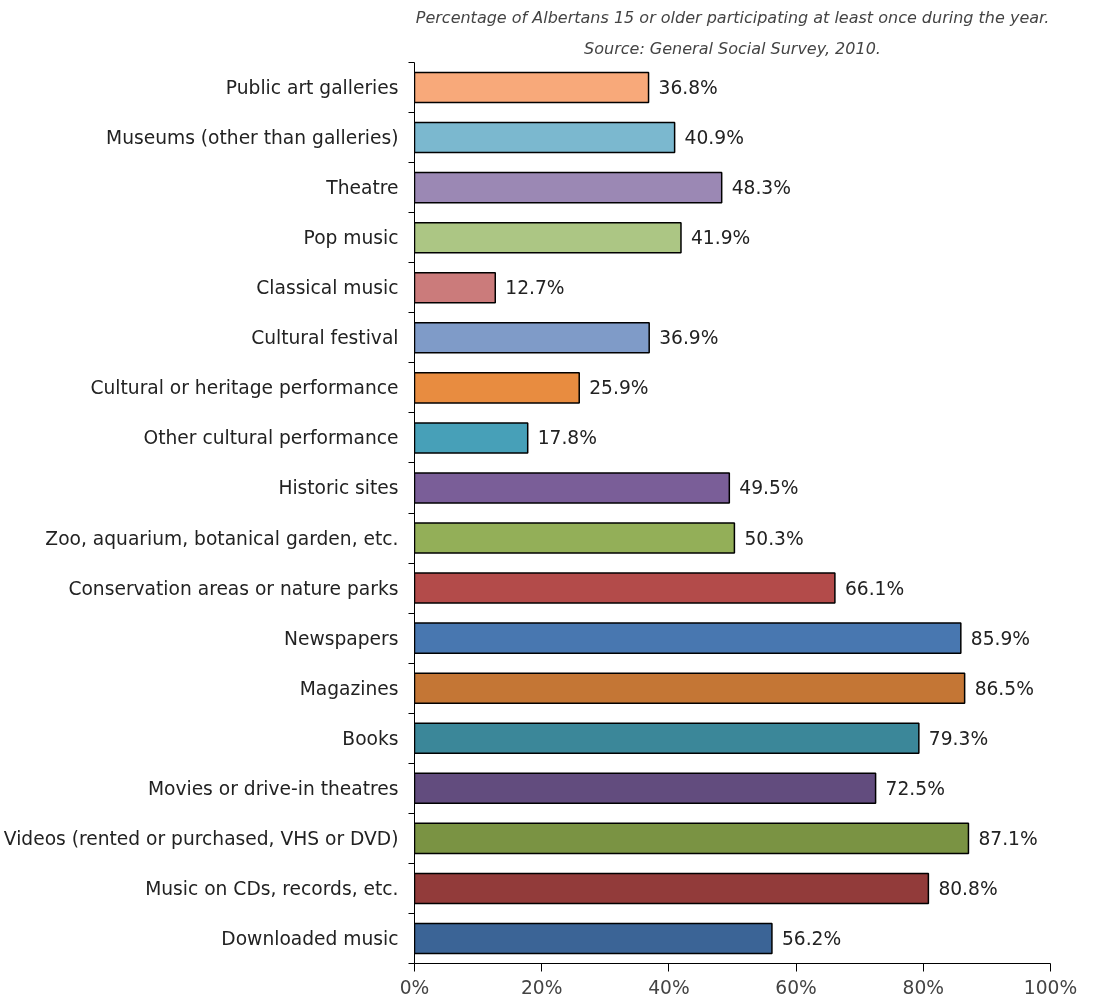 This screenshot has width=1103, height=1008. Describe the element at coordinates (732, 48) in the screenshot. I see `source-note: Source: General Social Survey, 2010.` at that location.